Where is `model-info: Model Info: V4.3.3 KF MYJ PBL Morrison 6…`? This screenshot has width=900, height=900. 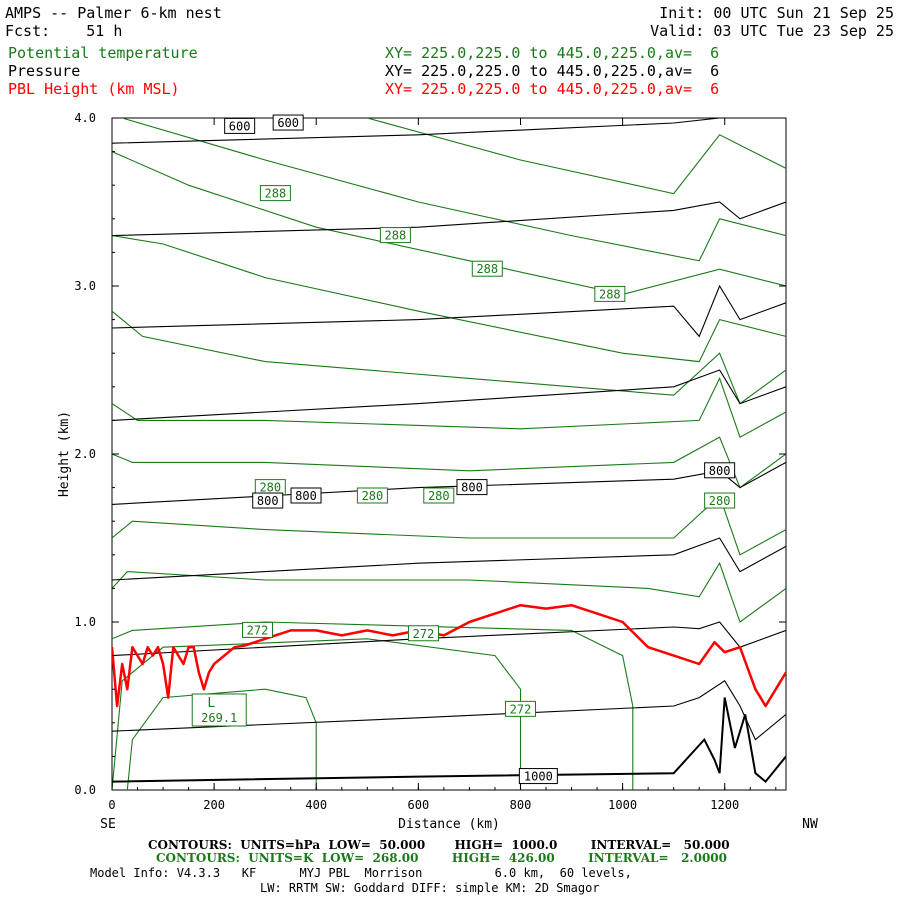
model-info: Model Info: V4.3.3 KF MYJ PBL Morrison 6… is located at coordinates (361, 873).